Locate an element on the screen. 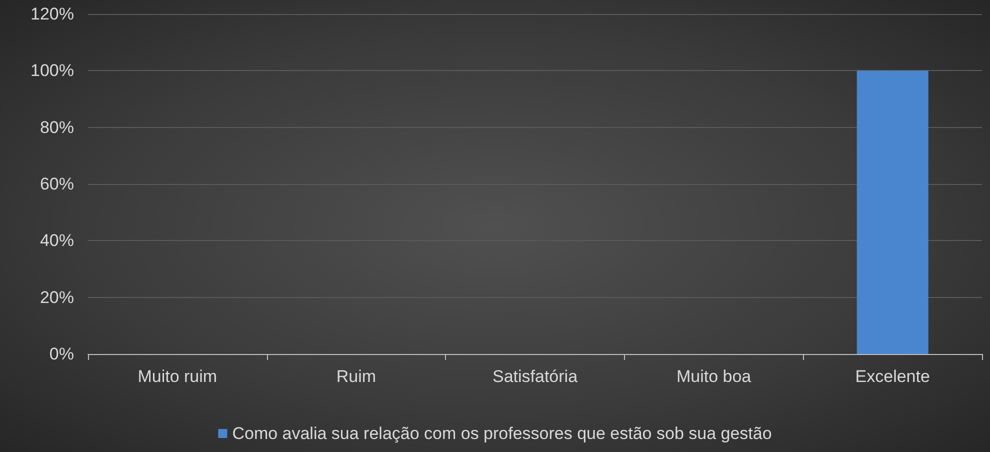 The width and height of the screenshot is (990, 452). y-tick-label: 120% is located at coordinates (52, 14).